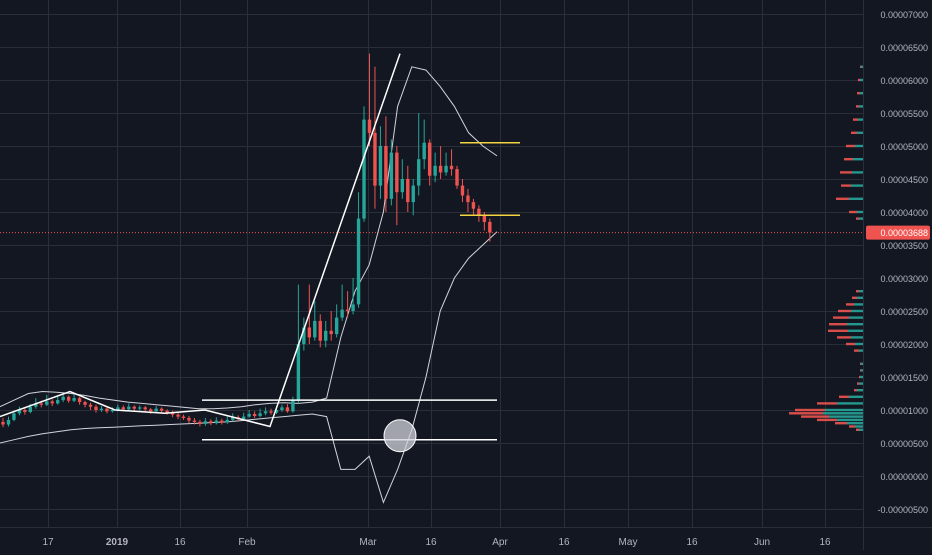  What do you see at coordinates (400, 436) in the screenshot?
I see `peak-circle-marker` at bounding box center [400, 436].